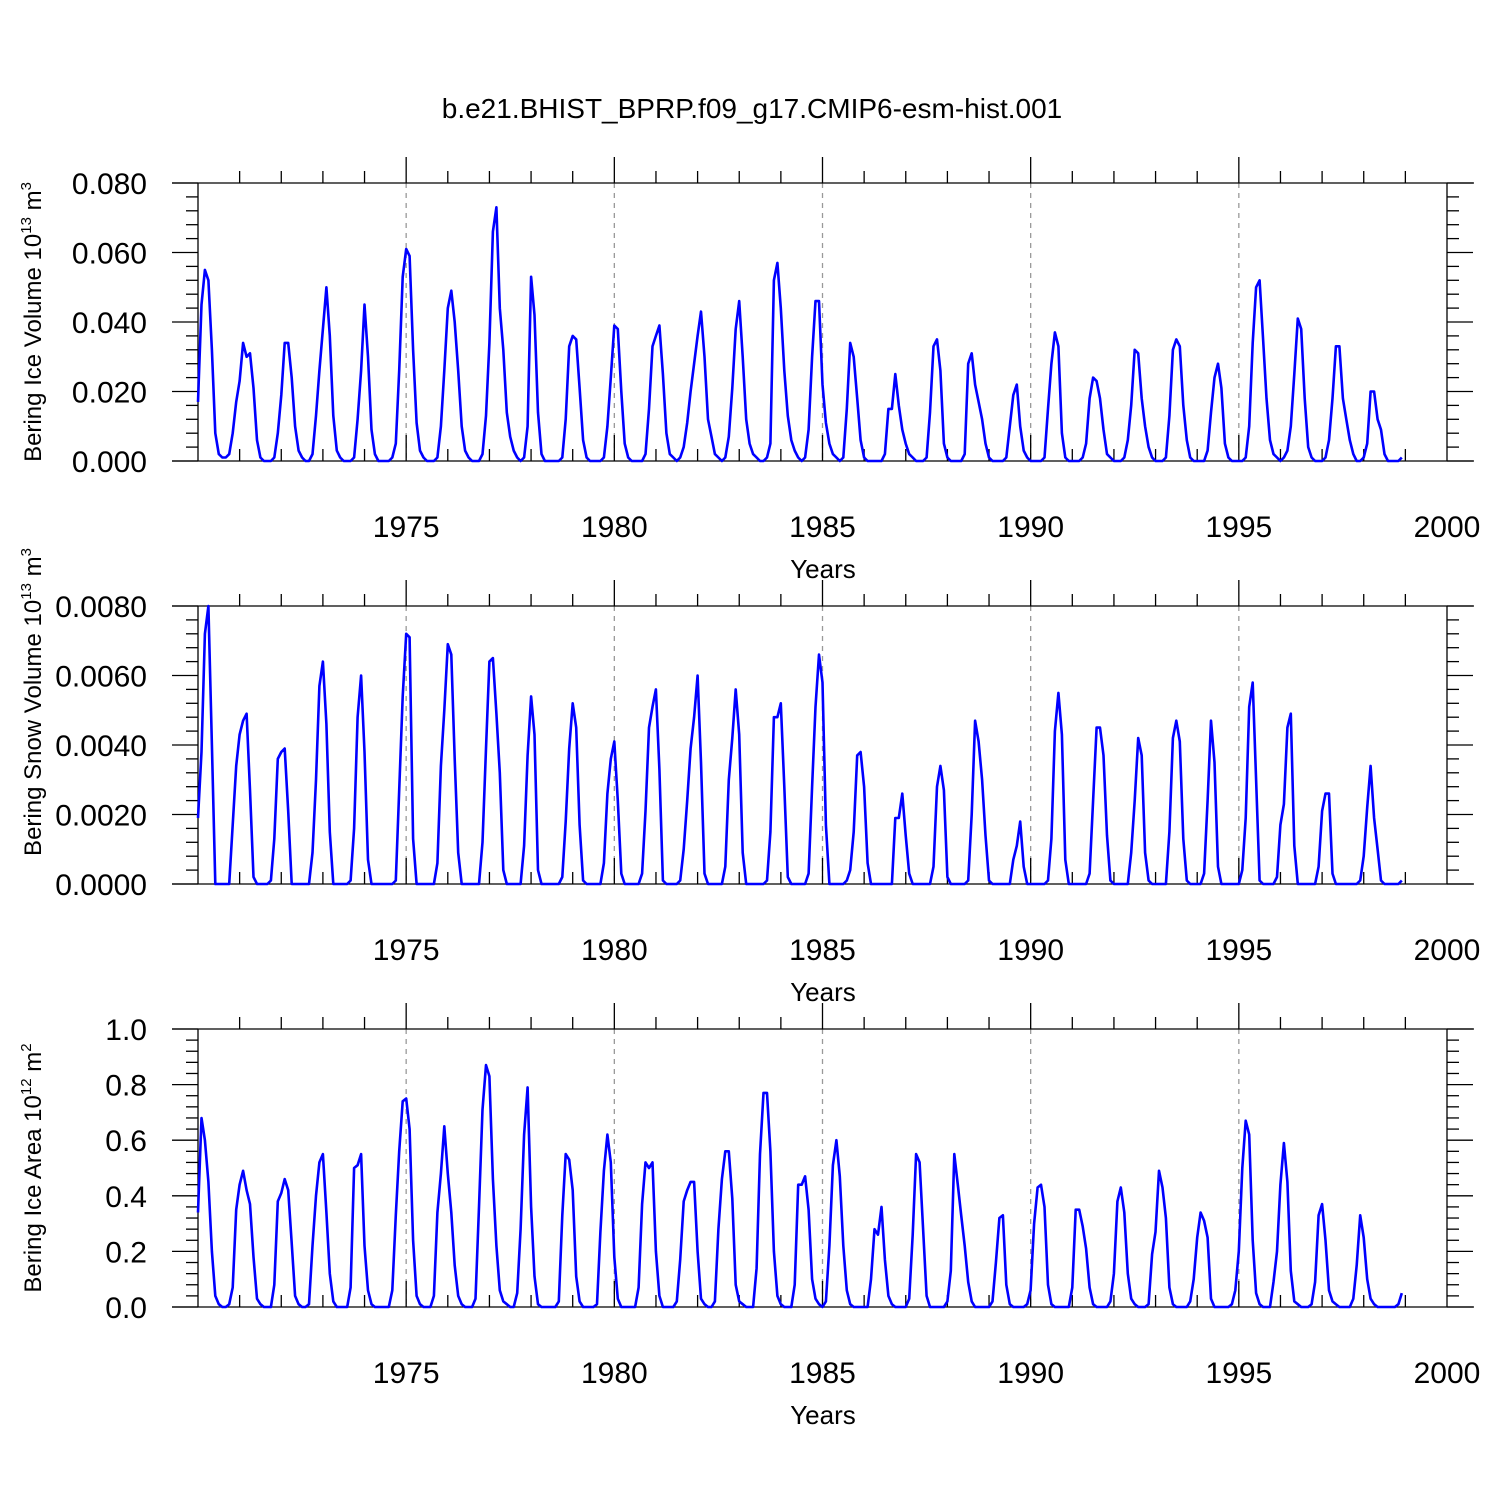 This screenshot has width=1500, height=1500. I want to click on y-axis-label-text: Bering Snow Volume, so click(33, 740).